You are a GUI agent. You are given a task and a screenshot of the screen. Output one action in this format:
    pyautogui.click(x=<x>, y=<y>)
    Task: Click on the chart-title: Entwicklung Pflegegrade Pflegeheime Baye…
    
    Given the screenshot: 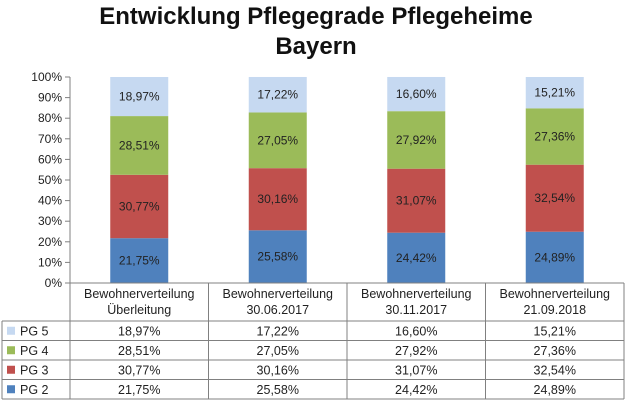 What is the action you would take?
    pyautogui.click(x=316, y=32)
    